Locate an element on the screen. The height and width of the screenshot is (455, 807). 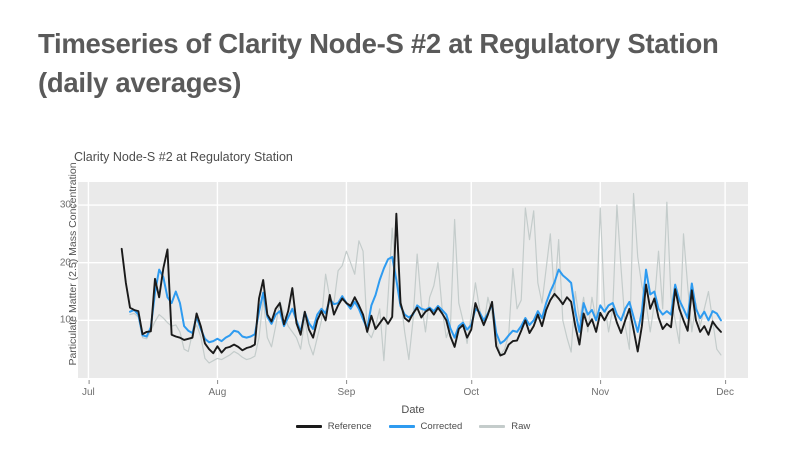
x-tick-label: Aug is located at coordinates (217, 389).